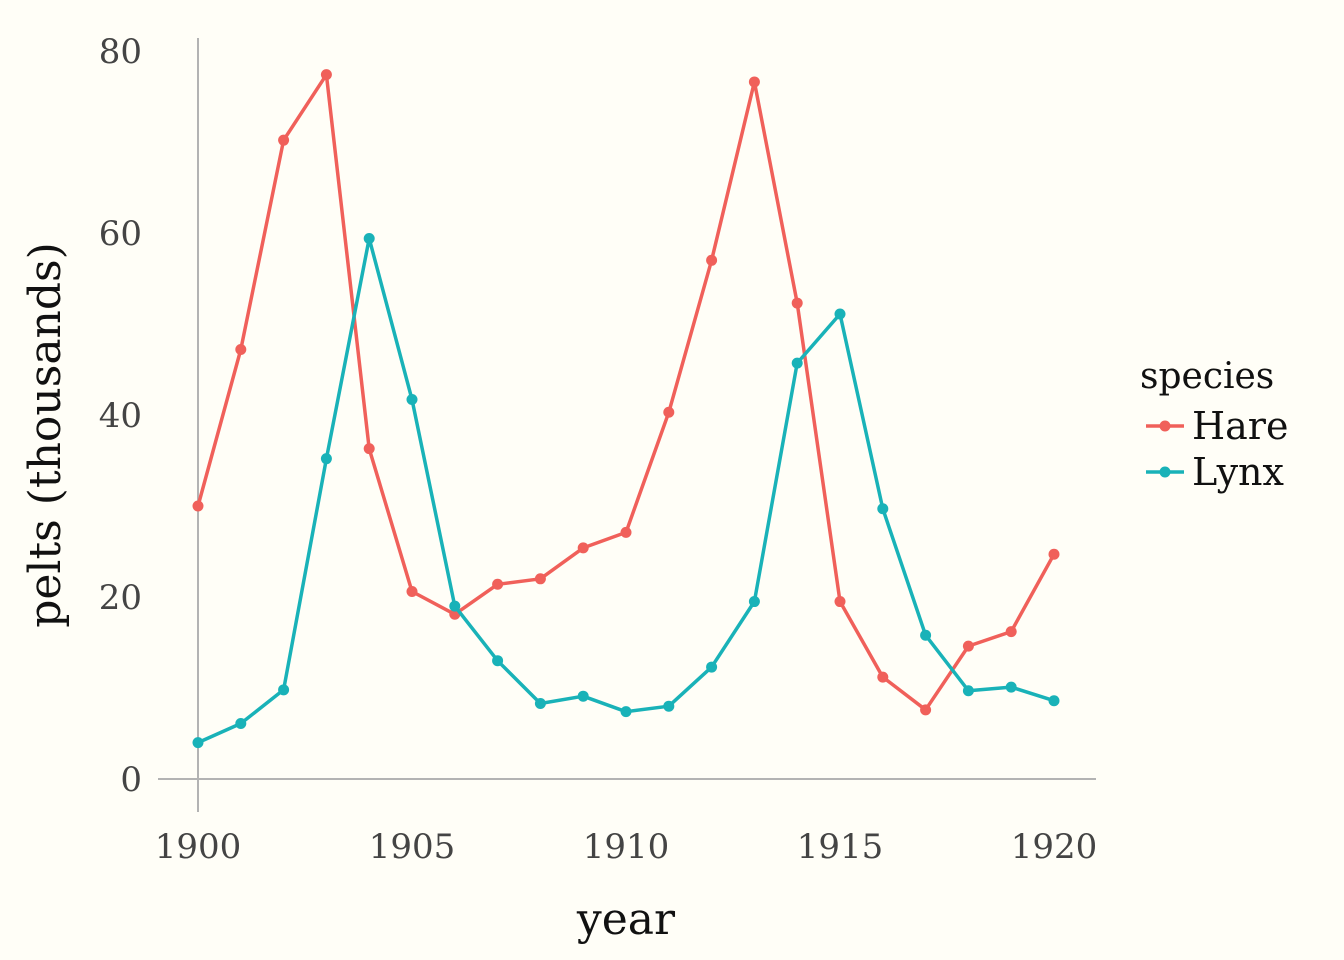 This screenshot has height=960, width=1344. I want to click on x-tick-label: 1900, so click(198, 847).